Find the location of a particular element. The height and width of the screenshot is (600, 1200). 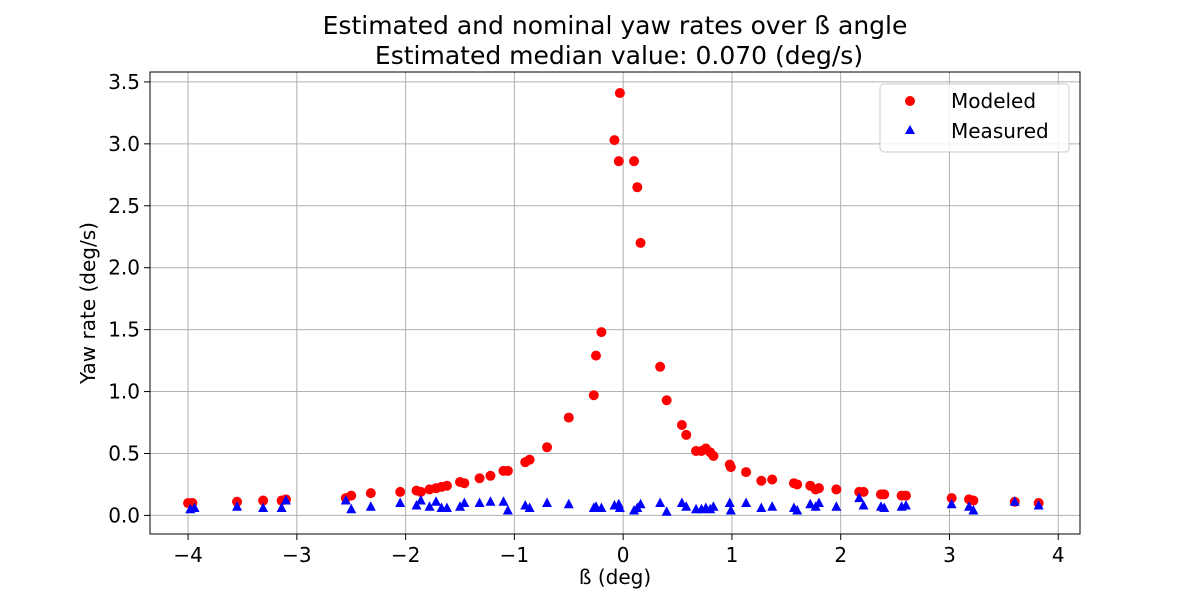

legend: Modeled Measured is located at coordinates (974, 118).